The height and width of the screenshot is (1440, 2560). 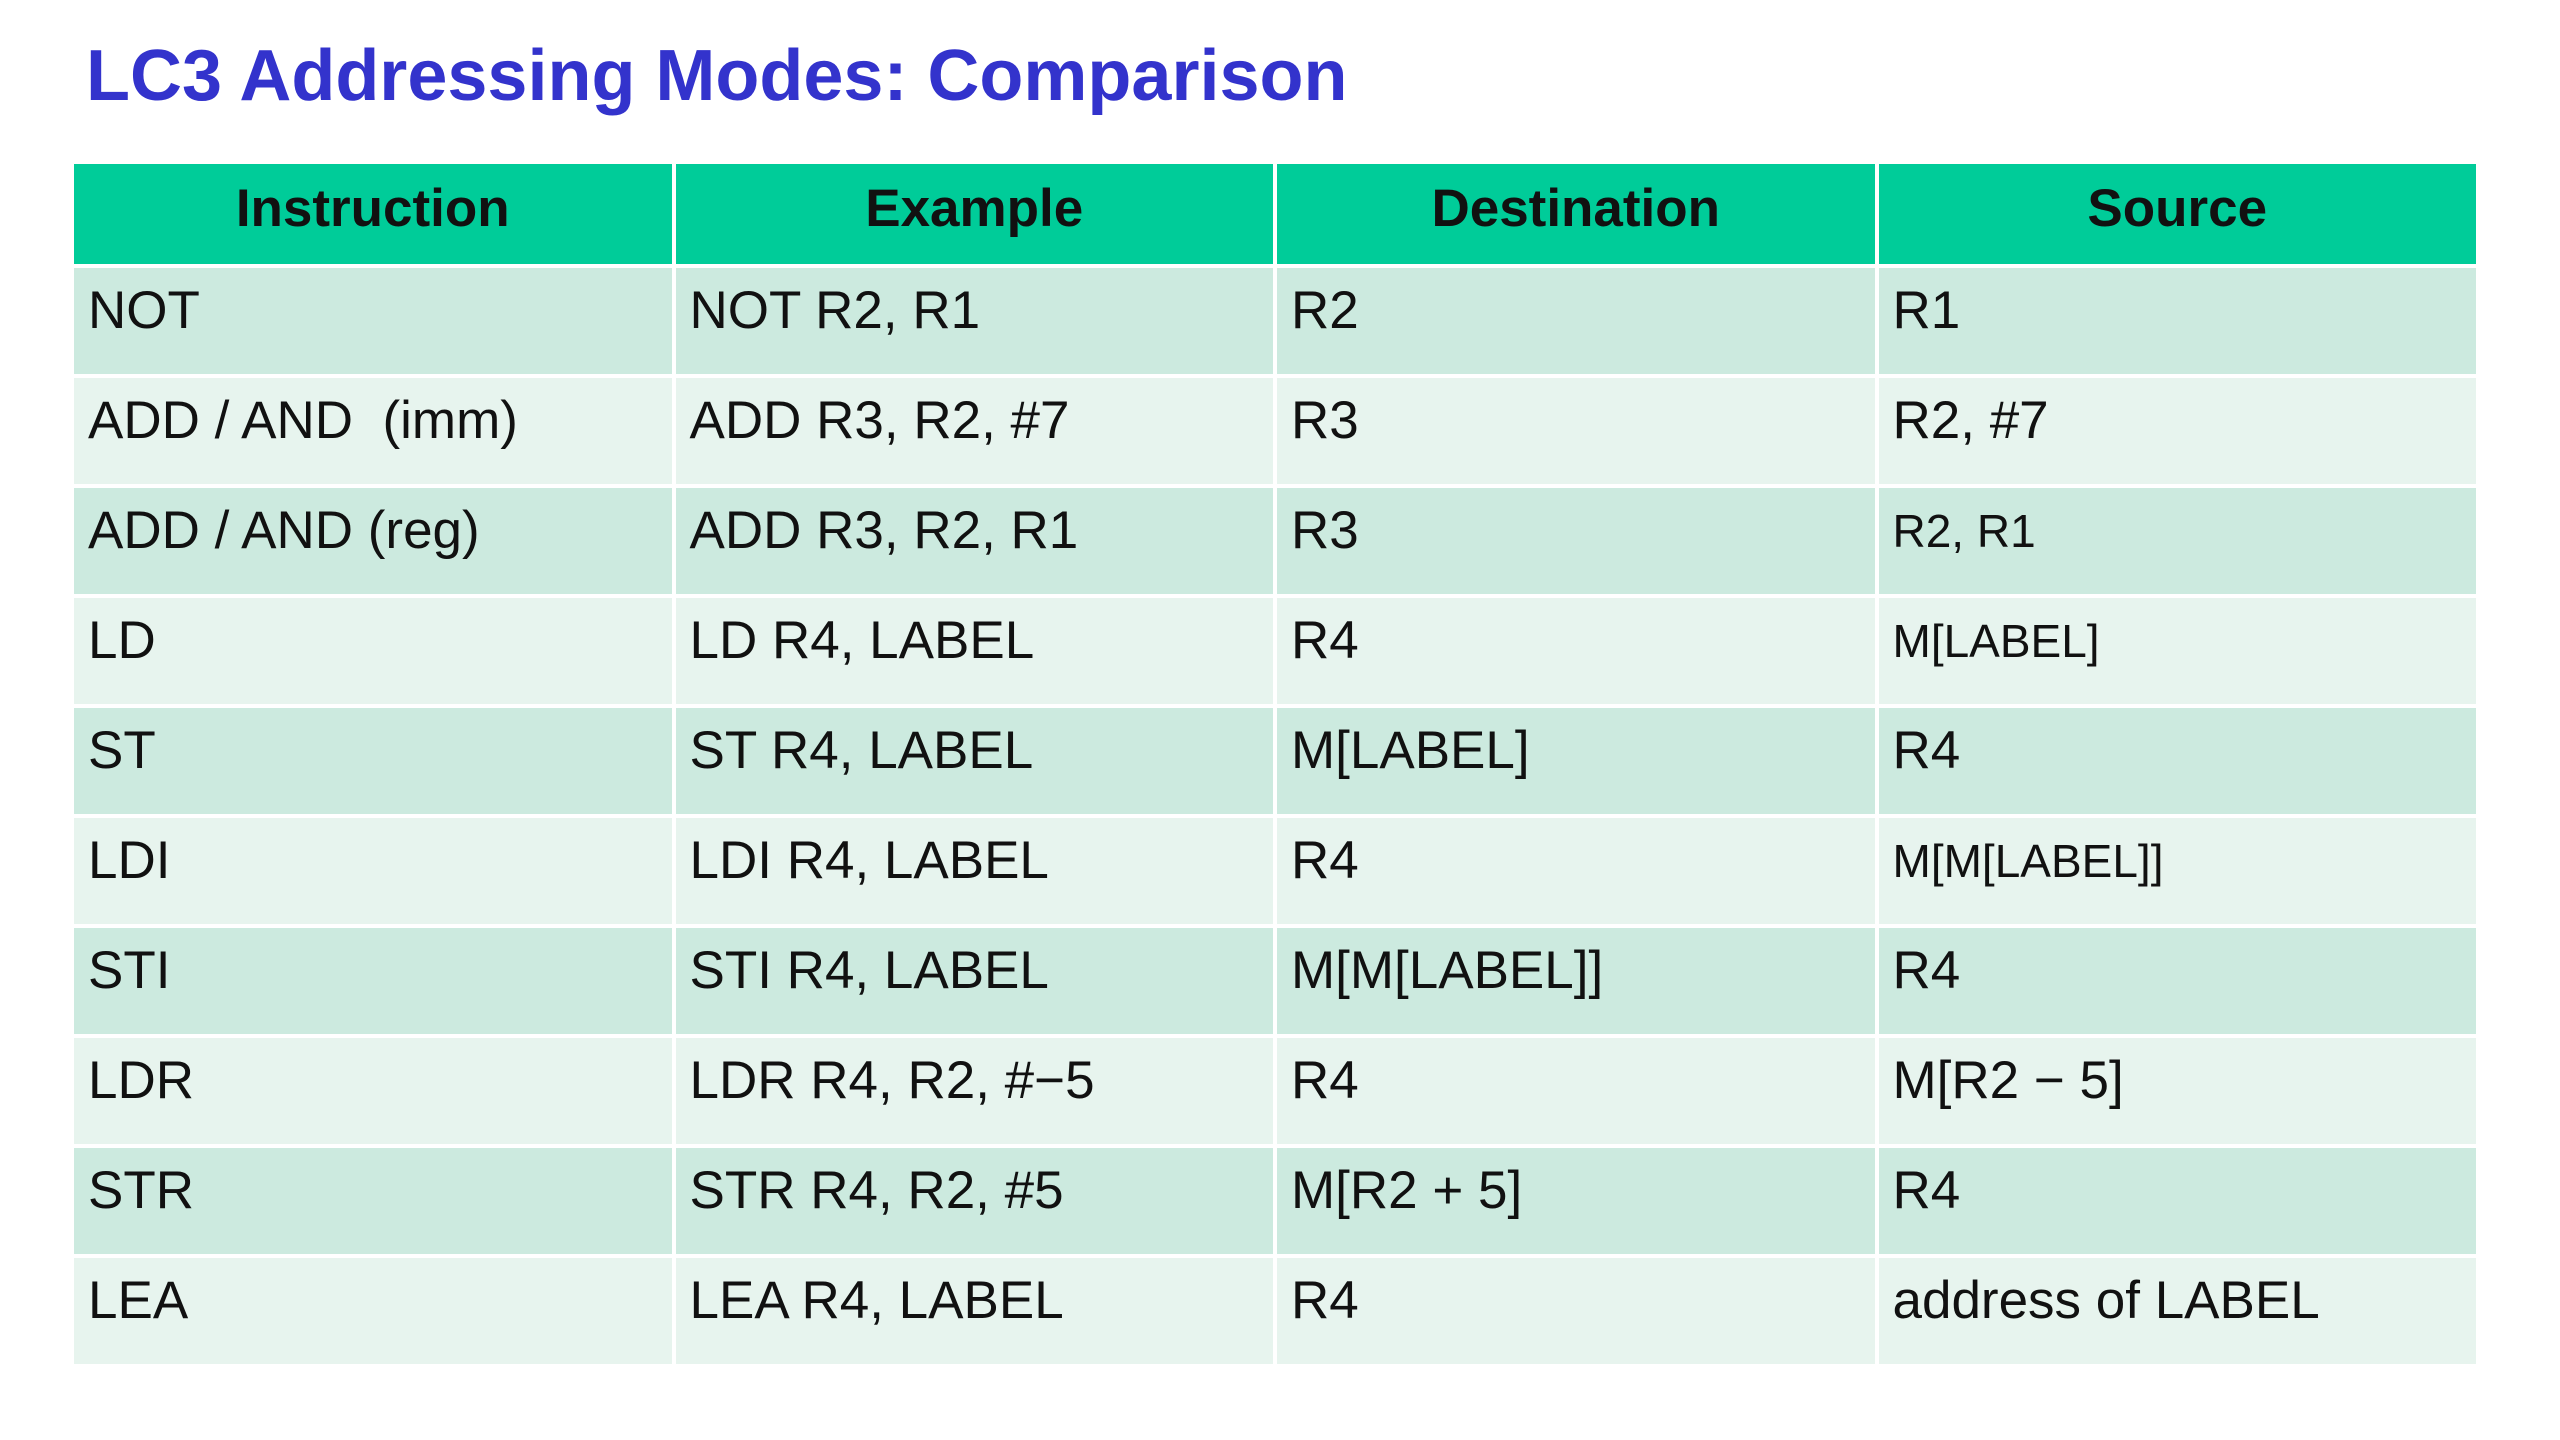 I want to click on cell-instruction: ADD / AND (imm), so click(x=373, y=431).